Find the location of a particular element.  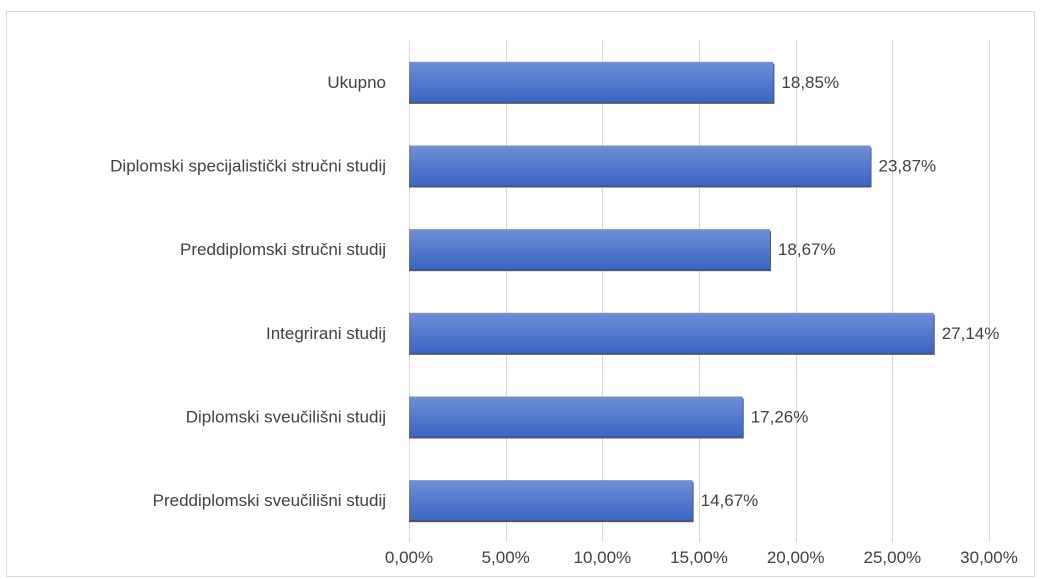

category-label: Ukupno is located at coordinates (356, 82).